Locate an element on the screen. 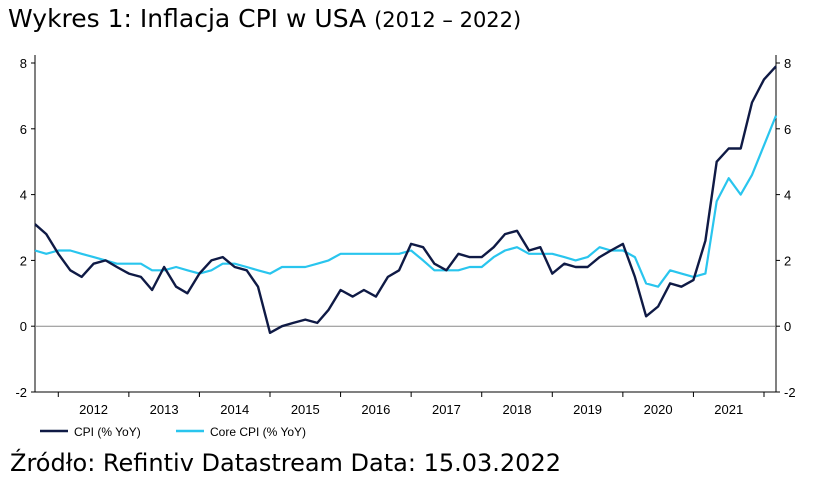  x-tick-label: 2020 is located at coordinates (658, 409).